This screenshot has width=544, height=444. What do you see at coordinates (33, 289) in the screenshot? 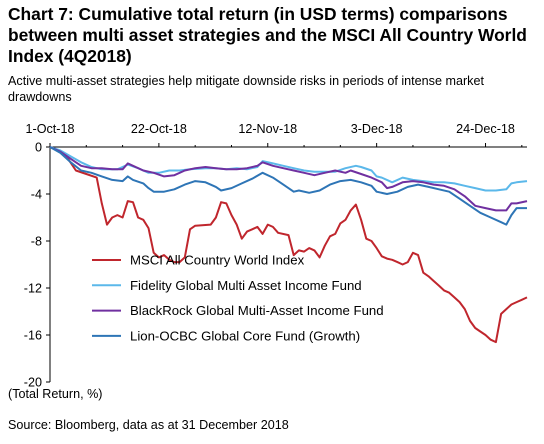
I see `y-tick-label: -12` at bounding box center [33, 289].